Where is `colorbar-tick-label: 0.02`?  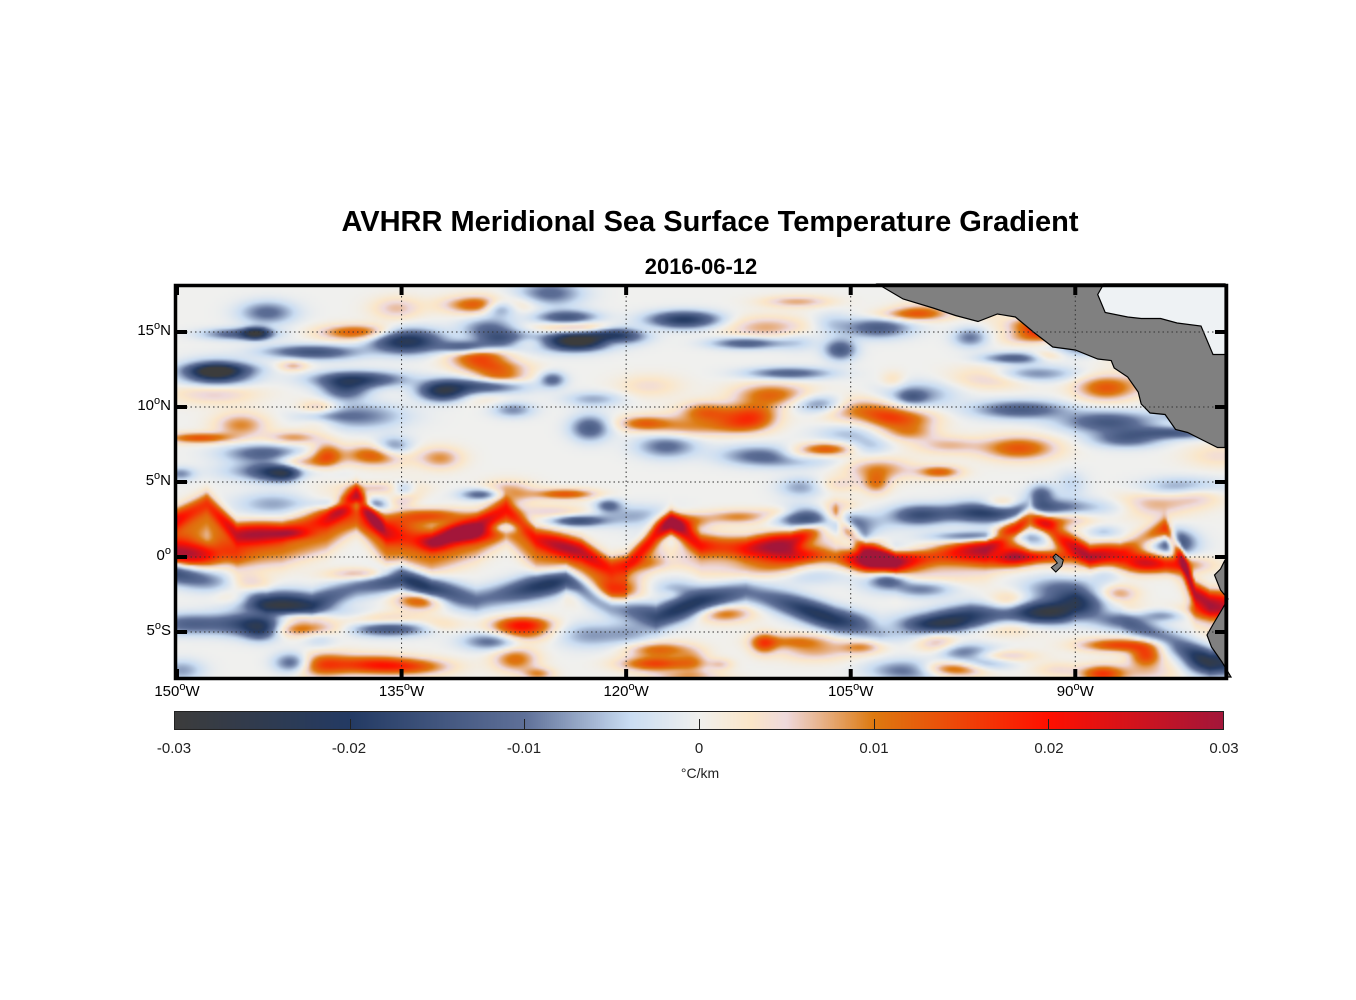
colorbar-tick-label: 0.02 is located at coordinates (1049, 748).